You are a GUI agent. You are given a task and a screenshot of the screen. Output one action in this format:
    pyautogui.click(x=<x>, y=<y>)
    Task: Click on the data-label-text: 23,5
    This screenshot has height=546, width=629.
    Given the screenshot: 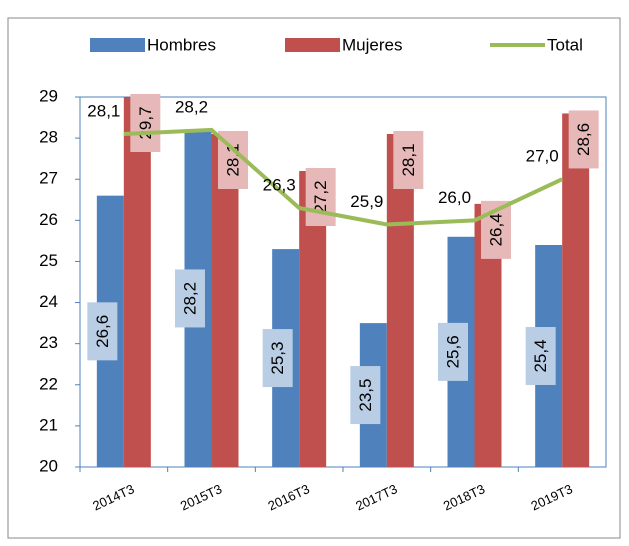 What is the action you would take?
    pyautogui.click(x=365, y=395)
    